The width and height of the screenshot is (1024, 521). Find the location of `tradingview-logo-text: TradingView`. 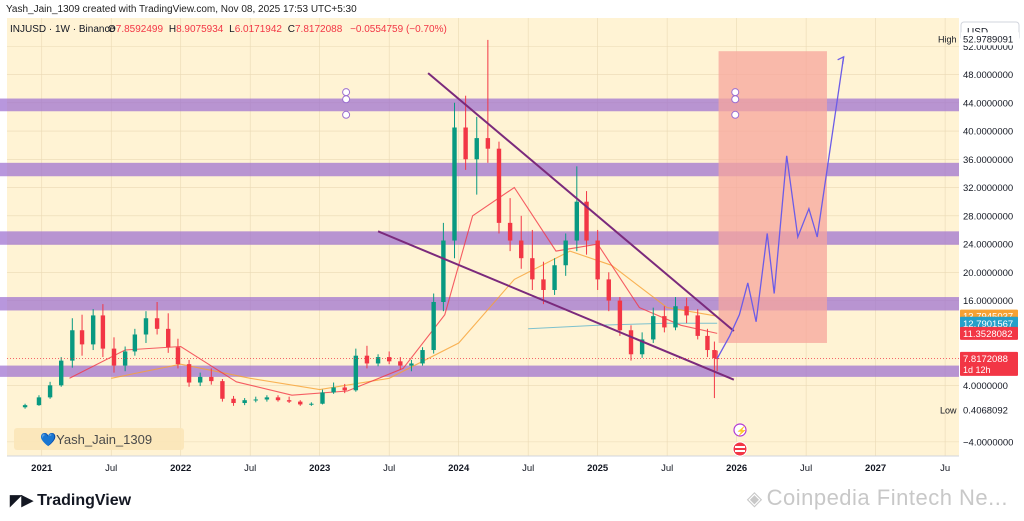

tradingview-logo-text: TradingView is located at coordinates (84, 500).